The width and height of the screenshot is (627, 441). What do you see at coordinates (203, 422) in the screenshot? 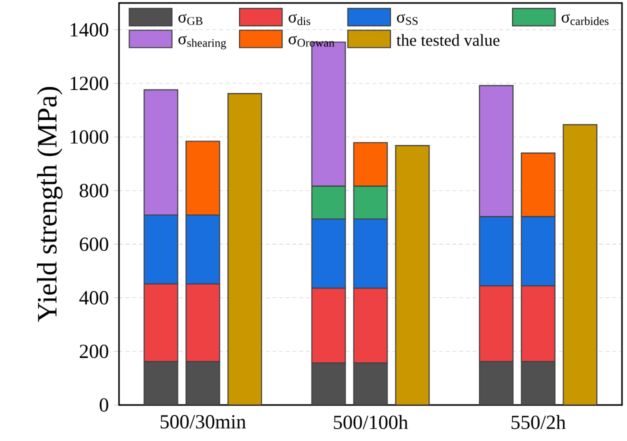
I see `x-tick-label: 500/30min` at bounding box center [203, 422].